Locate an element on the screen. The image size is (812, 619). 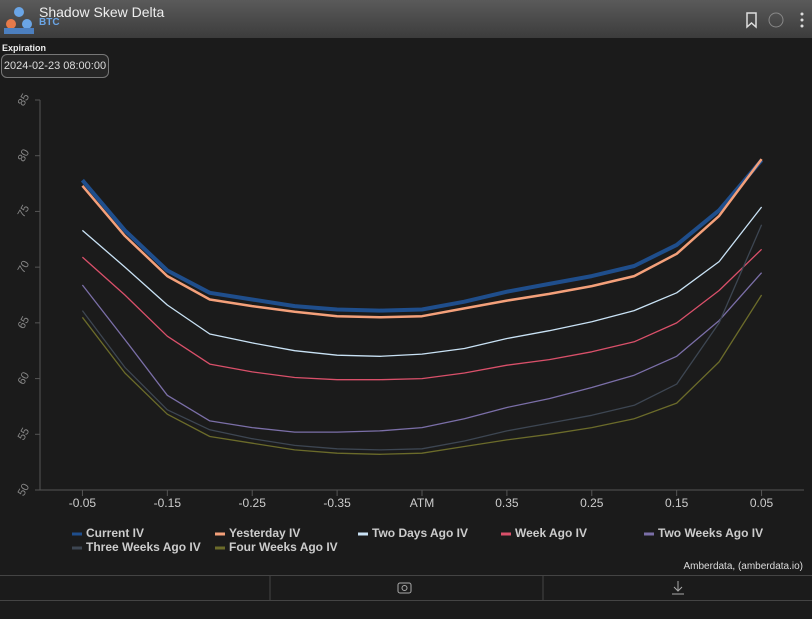
y-tick-label: 80 is located at coordinates (24, 155).